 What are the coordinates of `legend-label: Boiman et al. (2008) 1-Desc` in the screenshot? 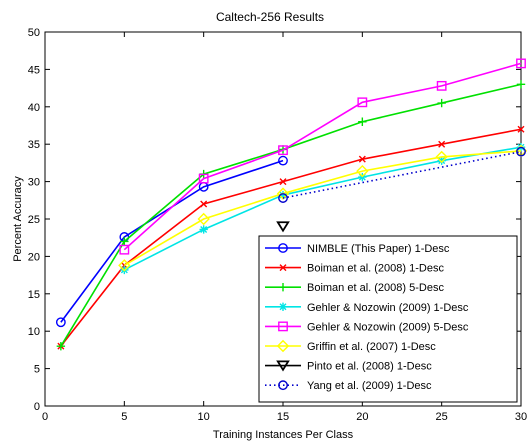 It's located at (375, 269).